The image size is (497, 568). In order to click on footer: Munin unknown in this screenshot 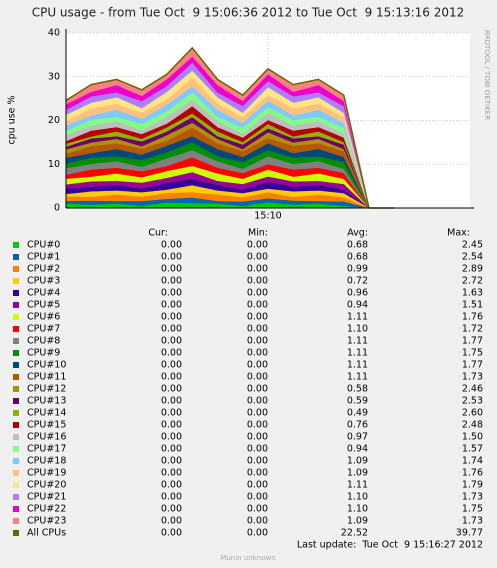, I will do `click(247, 558)`.